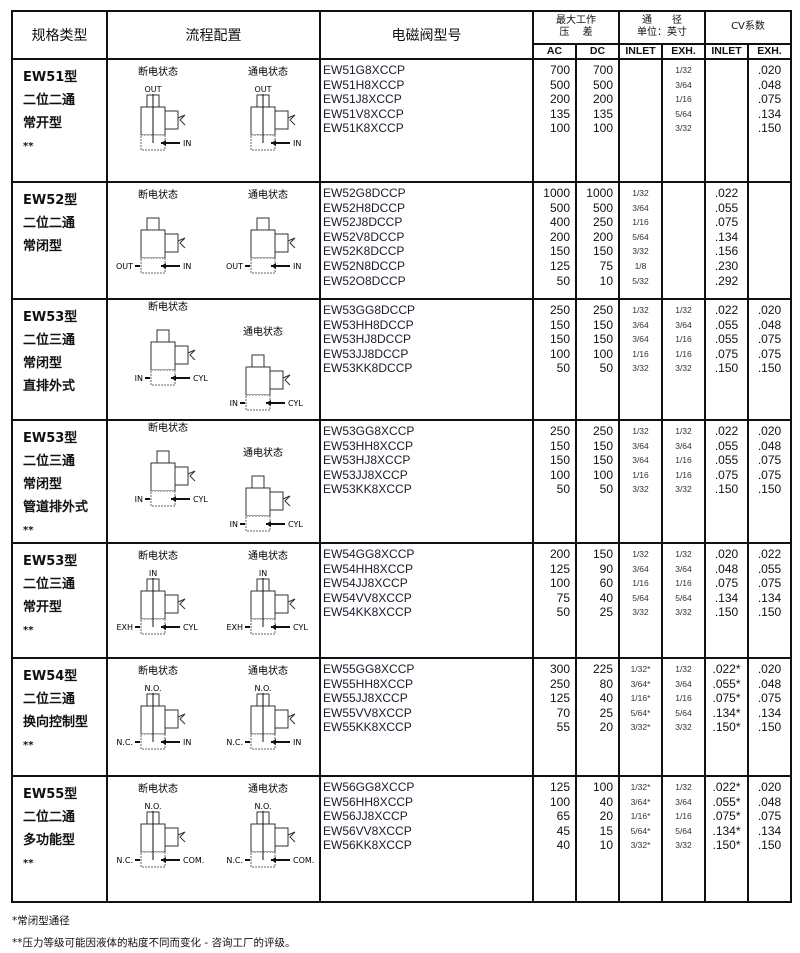 The width and height of the screenshot is (800, 953). Describe the element at coordinates (683, 489) in the screenshot. I see `orifice-exh-value: 3/32` at that location.